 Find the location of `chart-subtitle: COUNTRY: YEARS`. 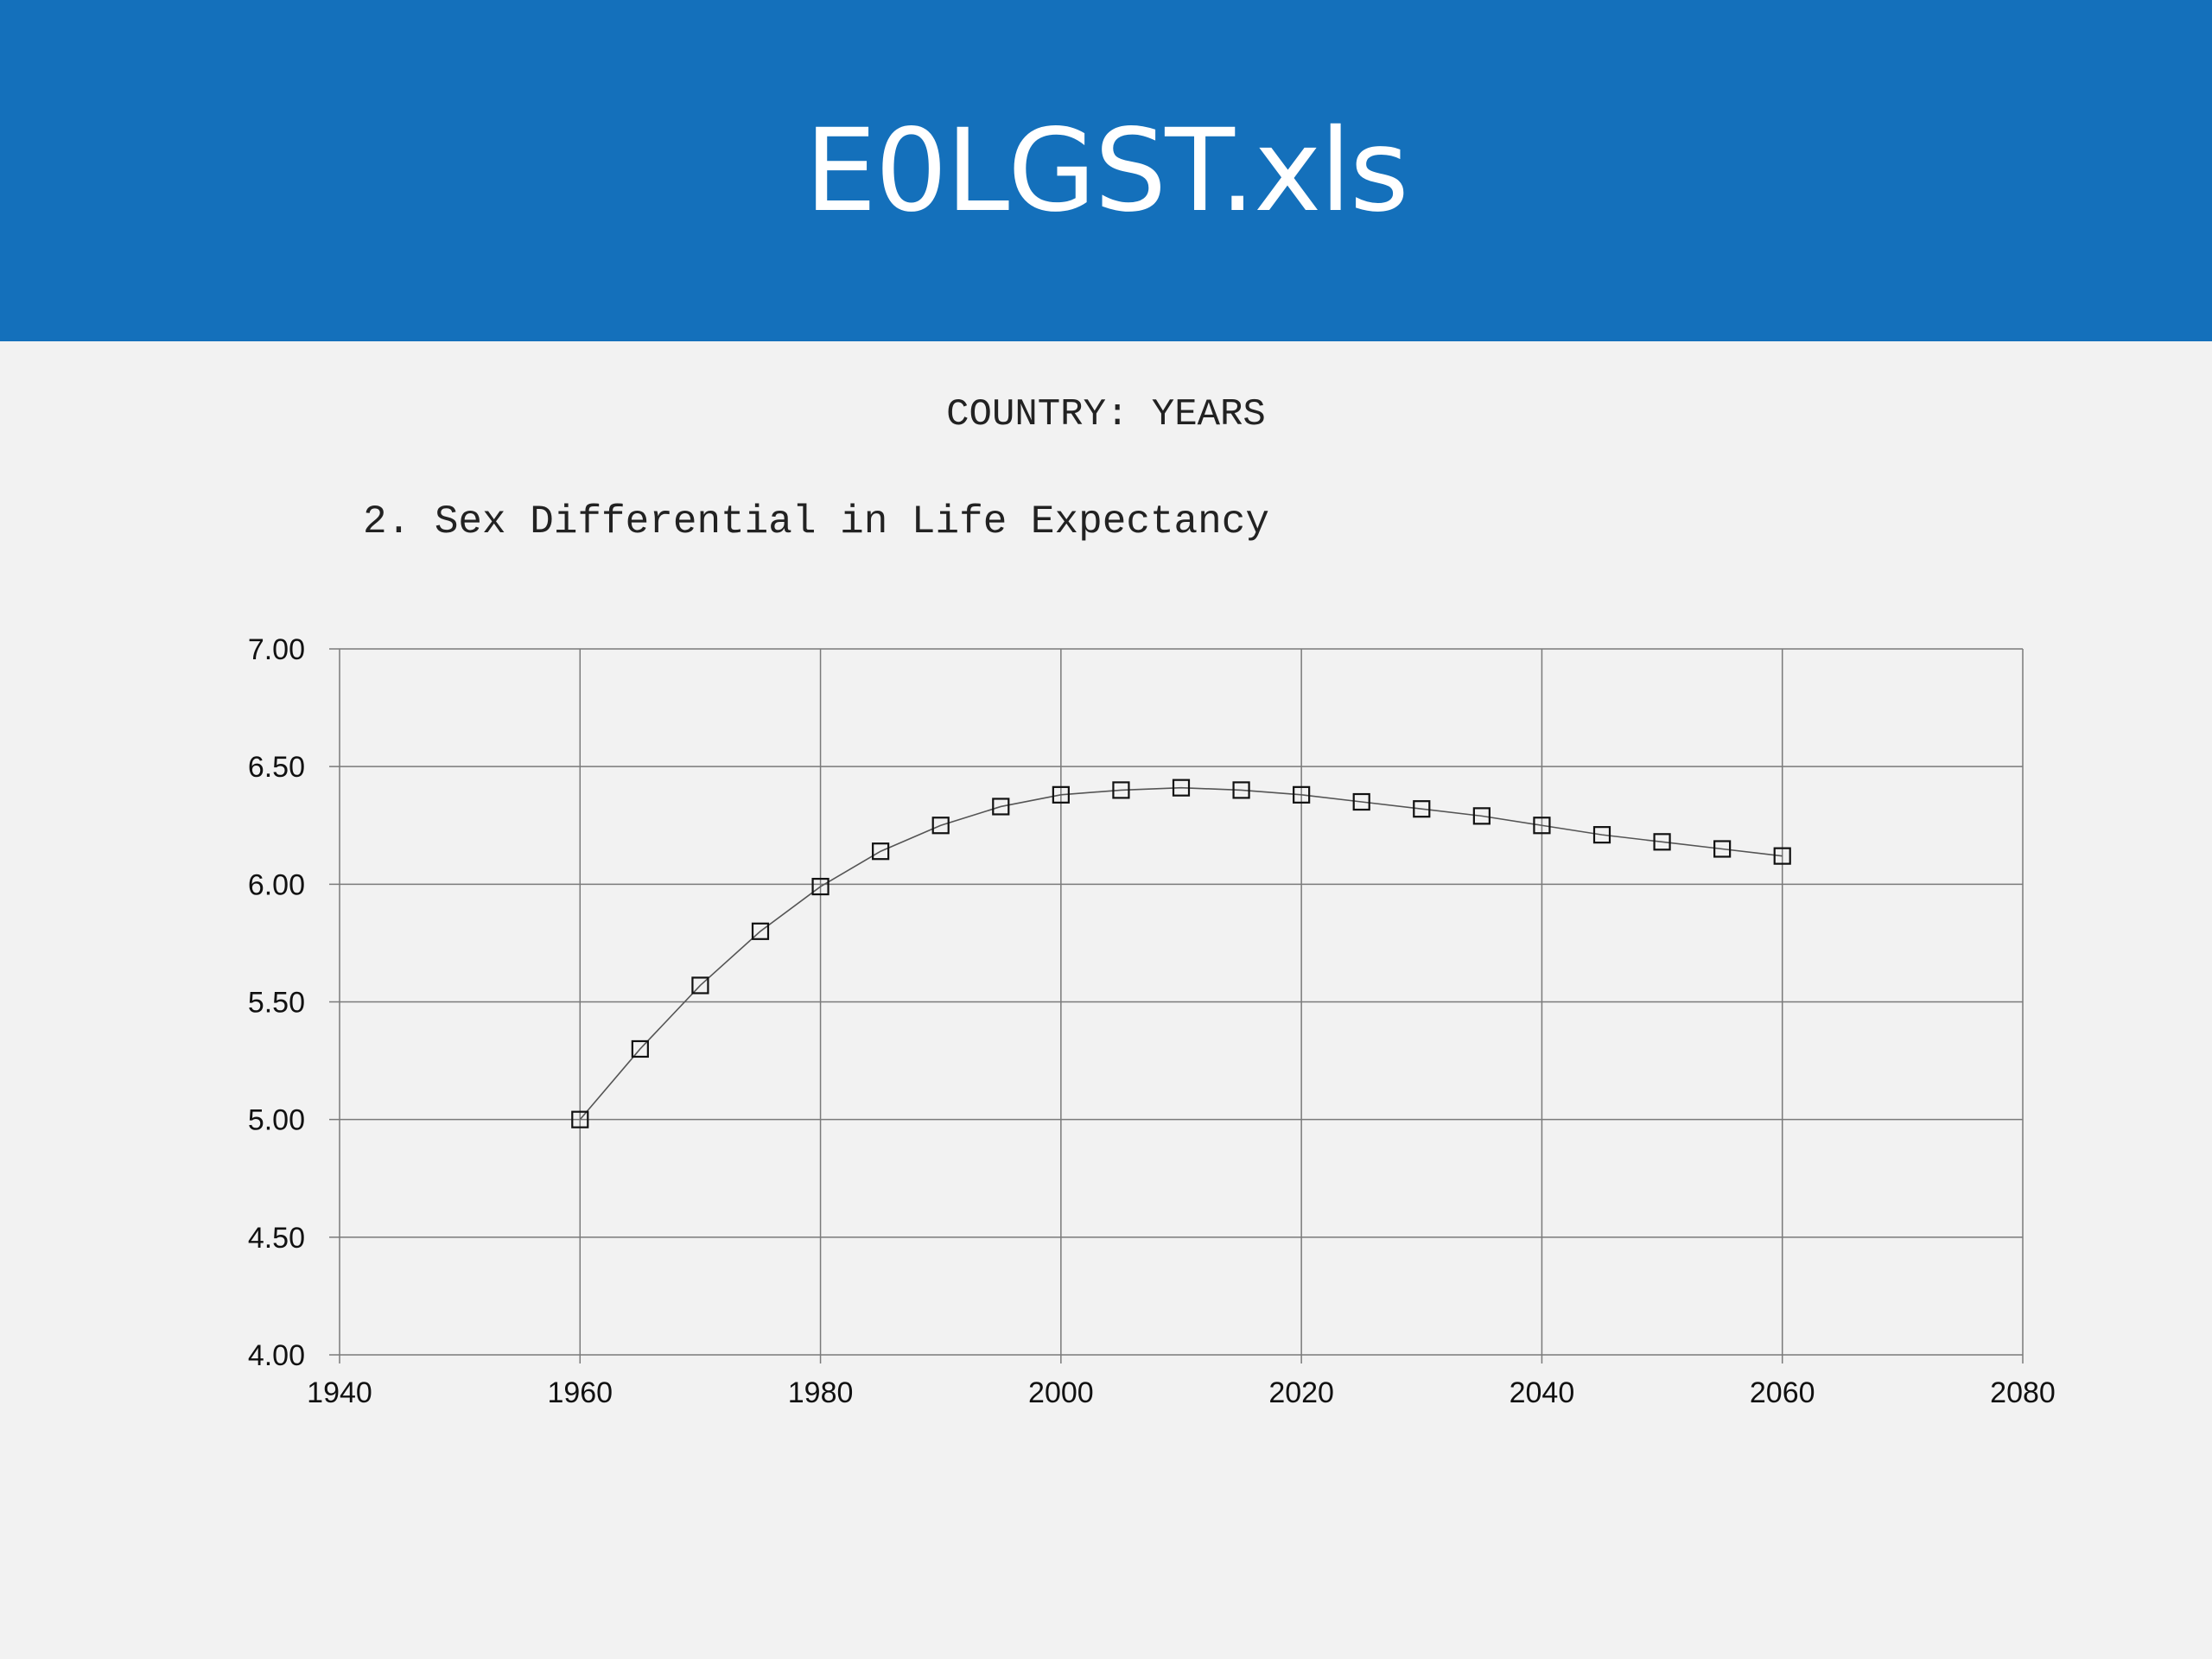

chart-subtitle: COUNTRY: YEARS is located at coordinates (1106, 414).